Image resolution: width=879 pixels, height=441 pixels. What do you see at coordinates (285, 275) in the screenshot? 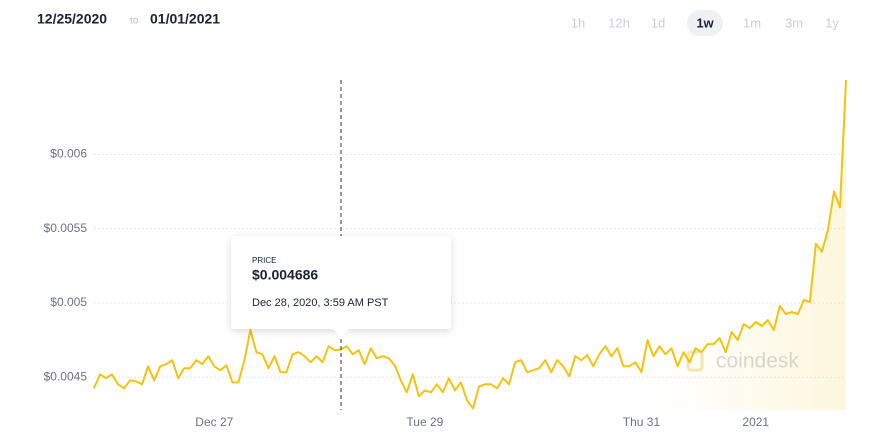
I see `tooltip-value: $0.004686` at bounding box center [285, 275].